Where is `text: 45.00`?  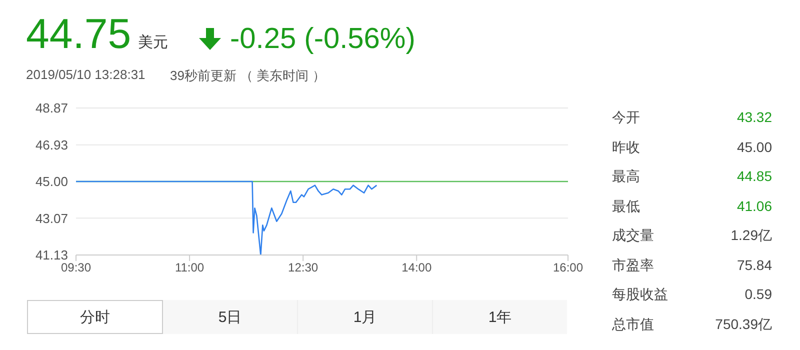
text: 45.00 is located at coordinates (754, 146).